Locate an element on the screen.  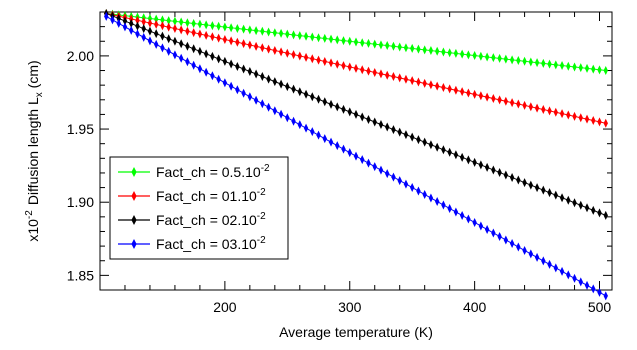
legend-label-exponent: -2 is located at coordinates (261, 216).